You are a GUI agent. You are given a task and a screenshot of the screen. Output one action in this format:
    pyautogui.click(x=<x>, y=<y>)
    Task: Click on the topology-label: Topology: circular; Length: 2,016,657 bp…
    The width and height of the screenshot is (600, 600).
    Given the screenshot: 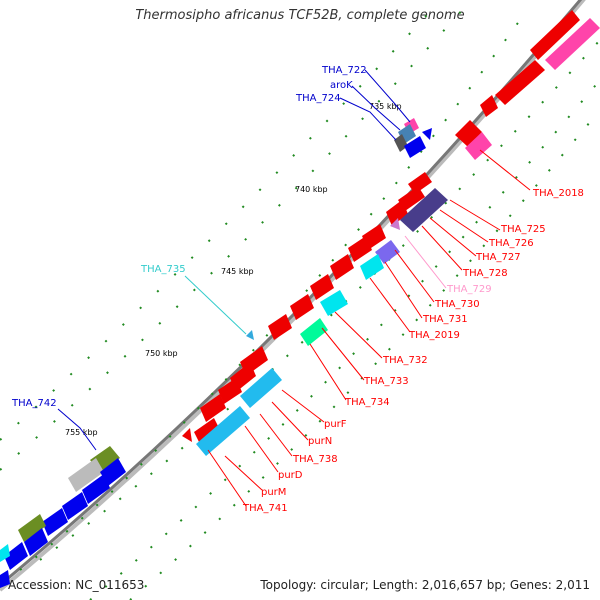 What is the action you would take?
    pyautogui.click(x=425, y=585)
    